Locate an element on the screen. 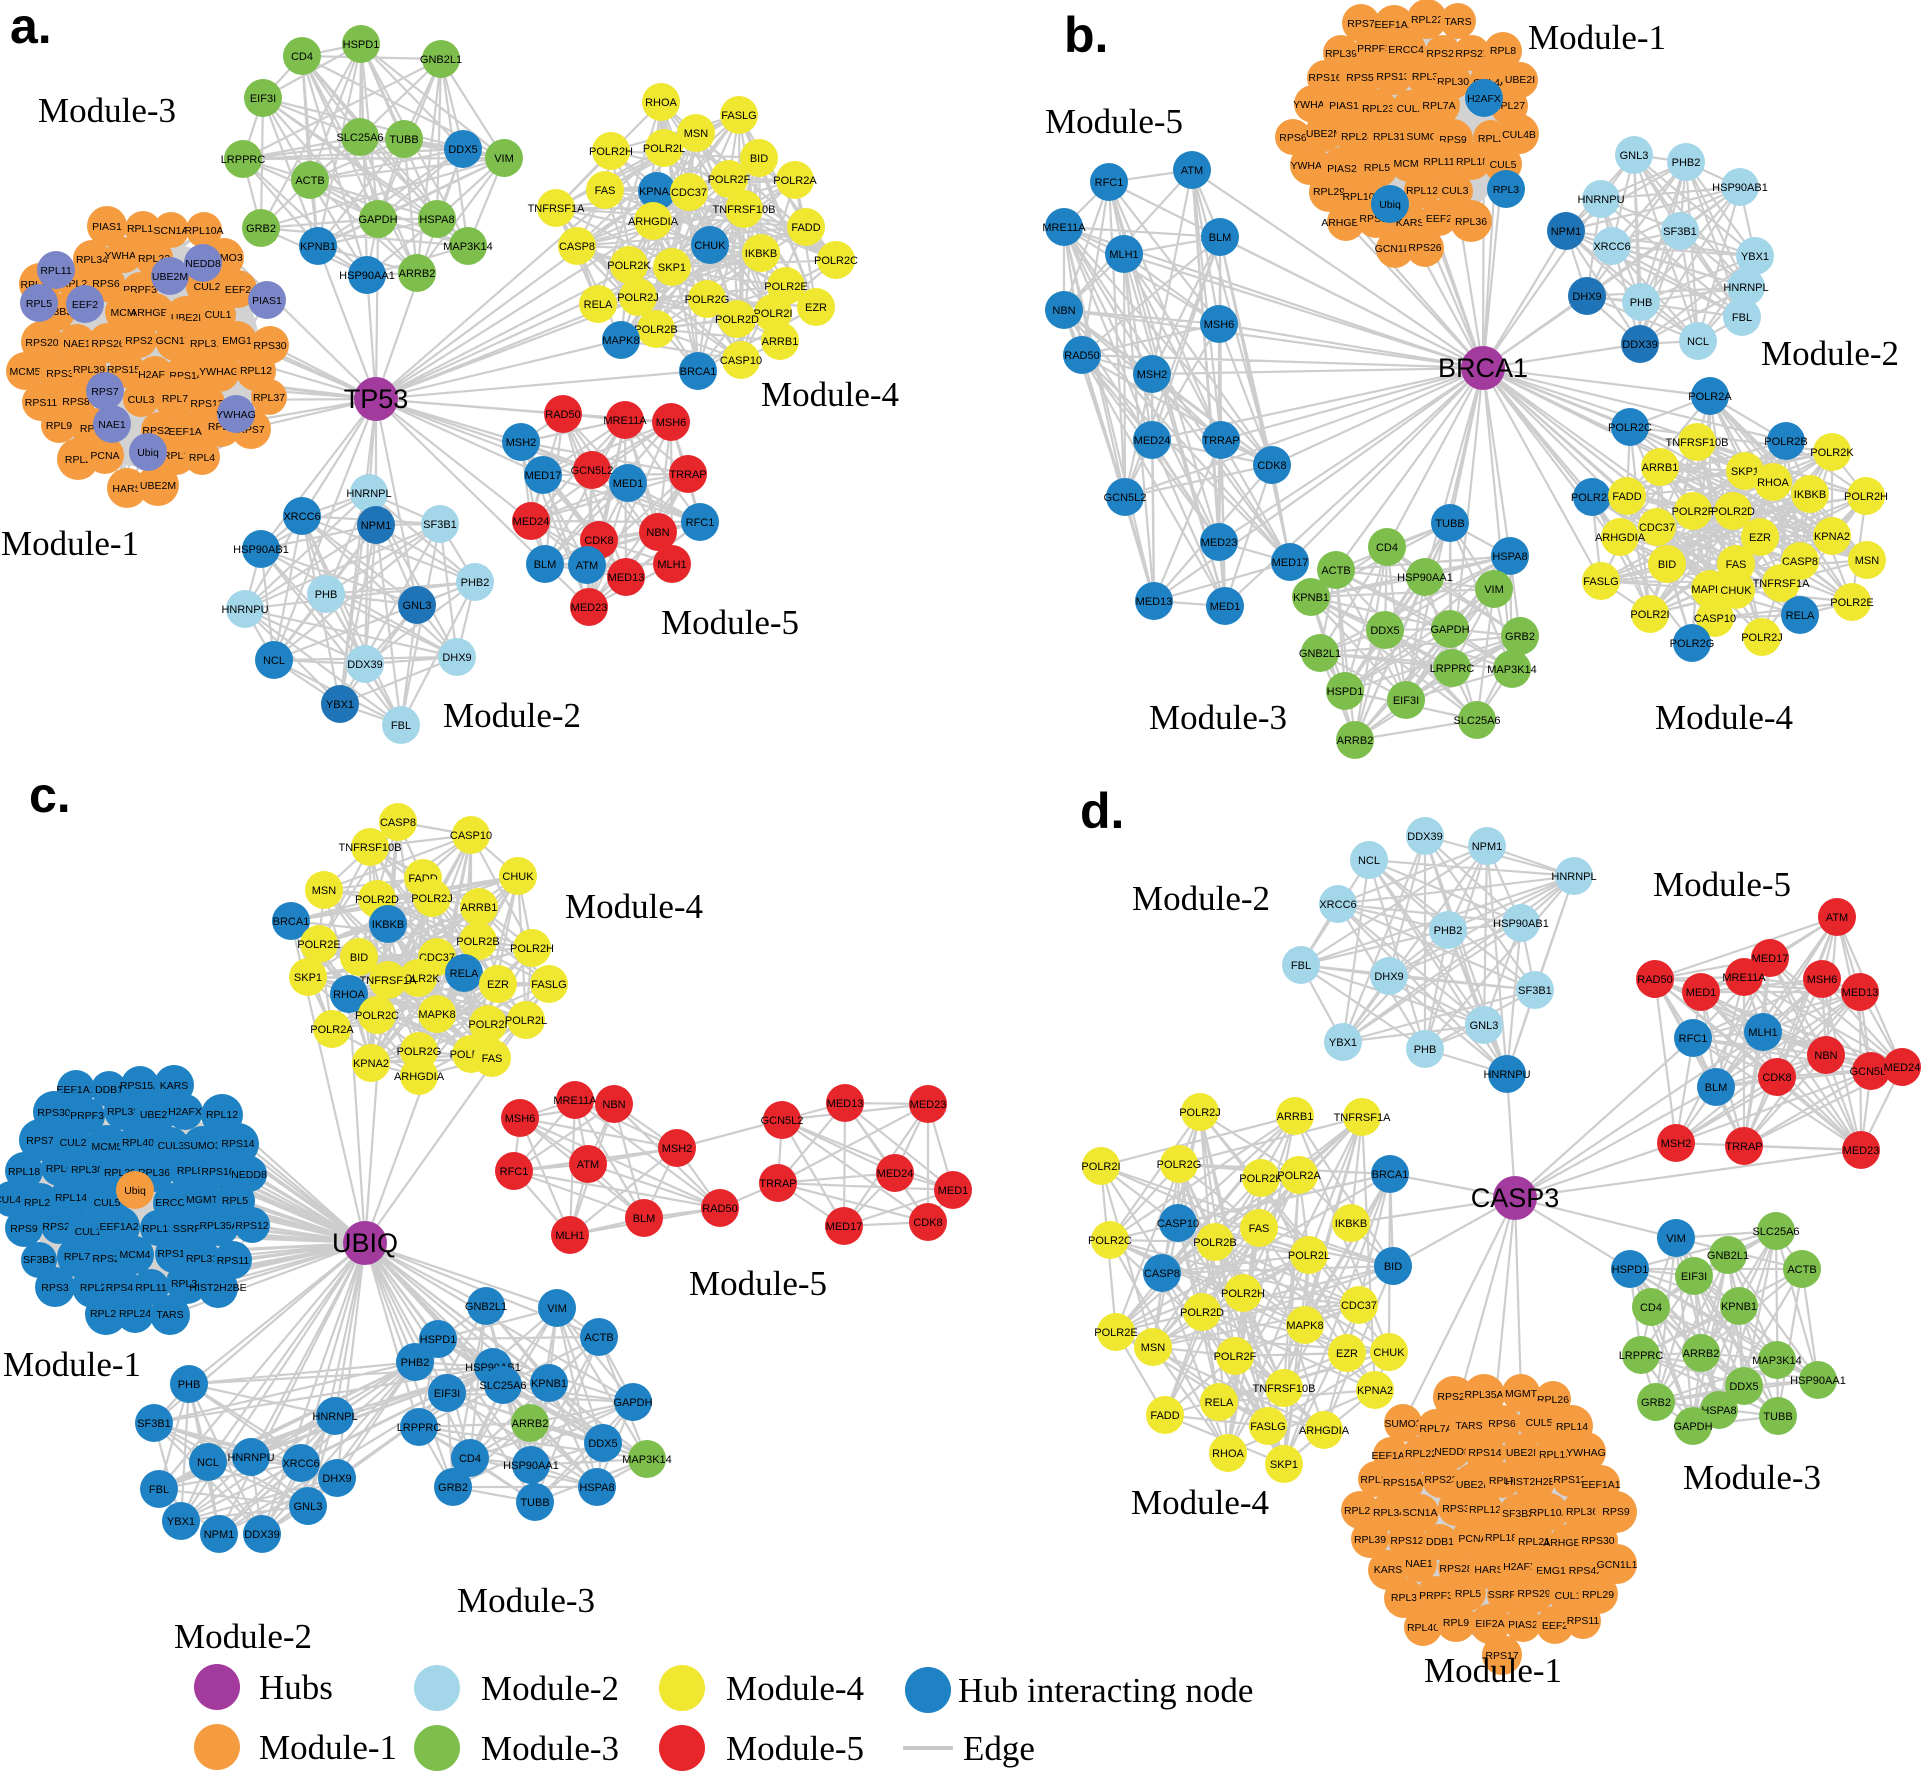  svg-text: GAPDH is located at coordinates (1692, 1427).